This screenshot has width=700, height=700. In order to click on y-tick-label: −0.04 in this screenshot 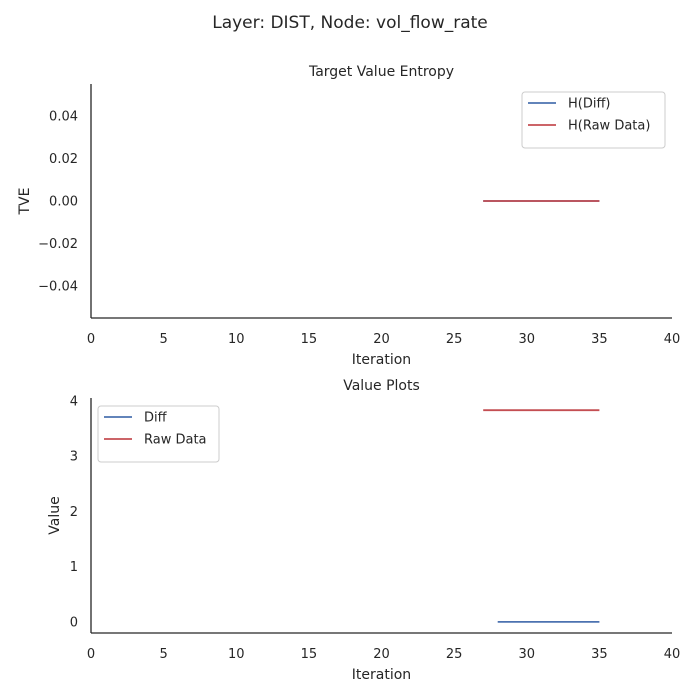, I will do `click(58, 287)`.